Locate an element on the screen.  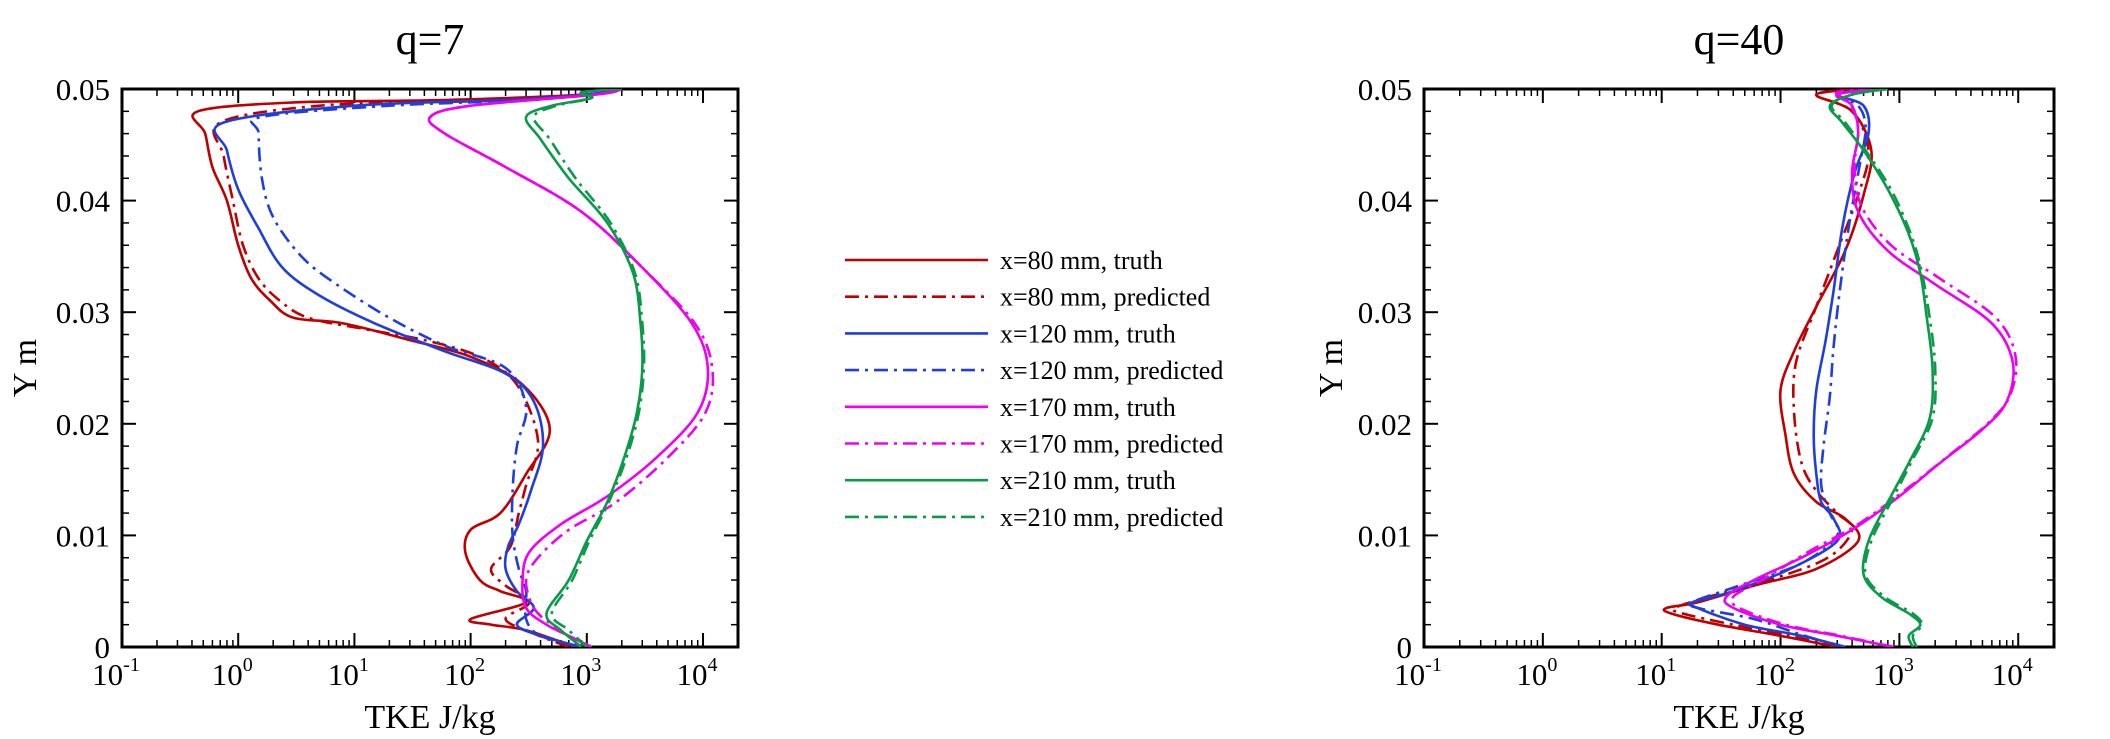
legend-label-1: x=80 mm, truth is located at coordinates (1081, 260).